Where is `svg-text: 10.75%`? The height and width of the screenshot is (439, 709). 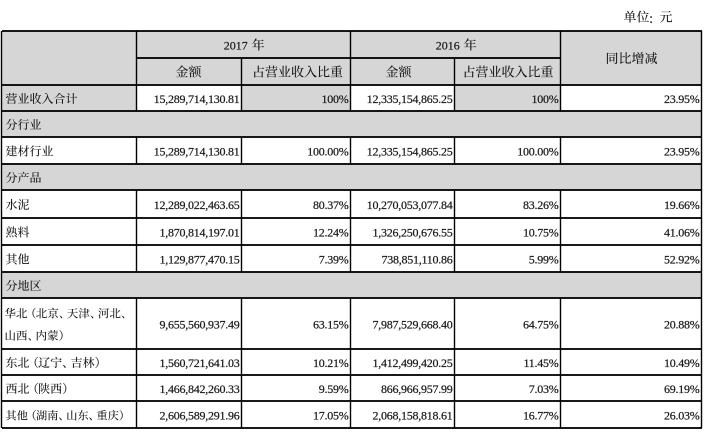
svg-text: 10.75% is located at coordinates (541, 233).